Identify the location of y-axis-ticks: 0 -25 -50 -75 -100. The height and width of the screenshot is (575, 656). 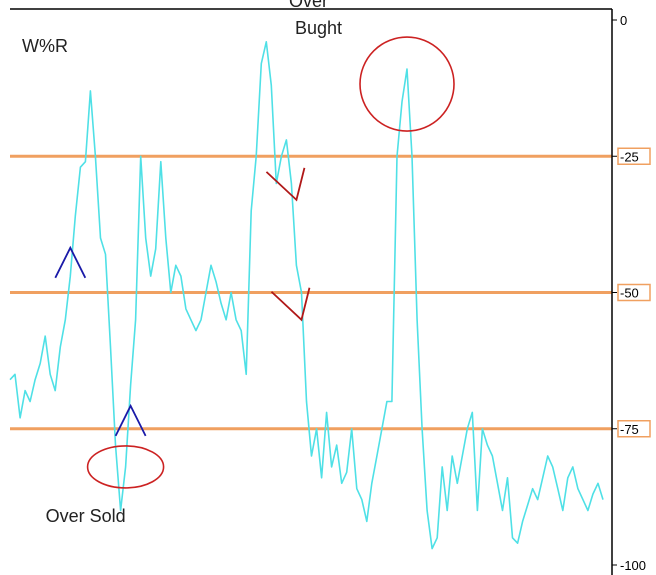
(631, 293).